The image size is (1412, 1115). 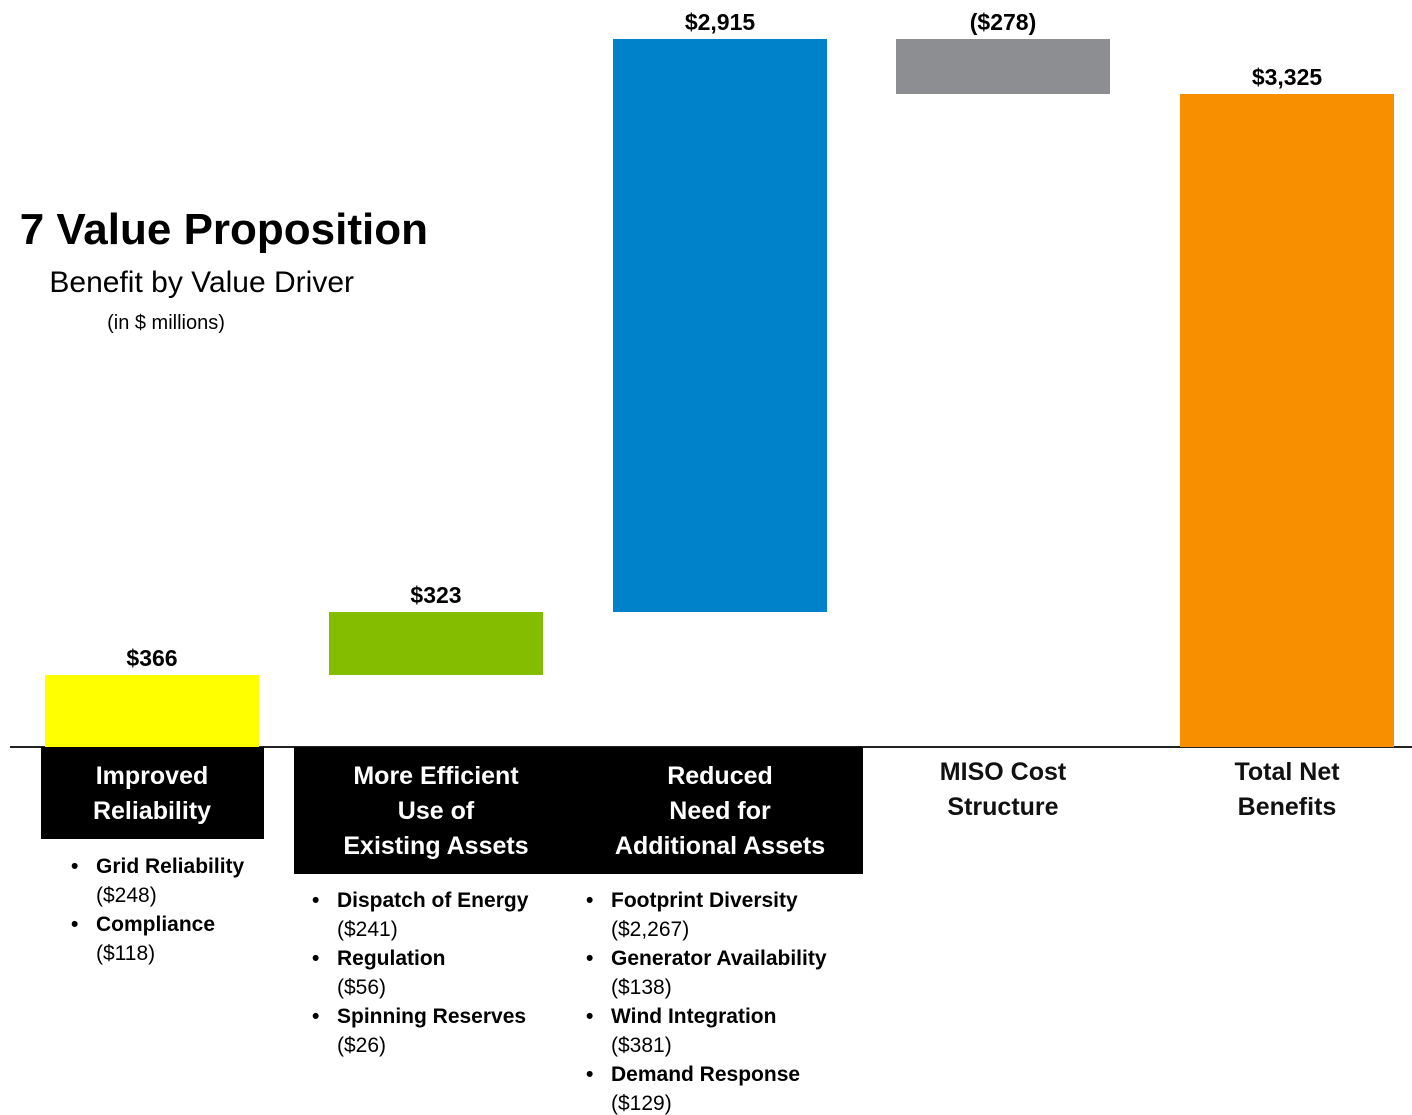 I want to click on category-label: Reduced Need for Additional Assets, so click(x=720, y=810).